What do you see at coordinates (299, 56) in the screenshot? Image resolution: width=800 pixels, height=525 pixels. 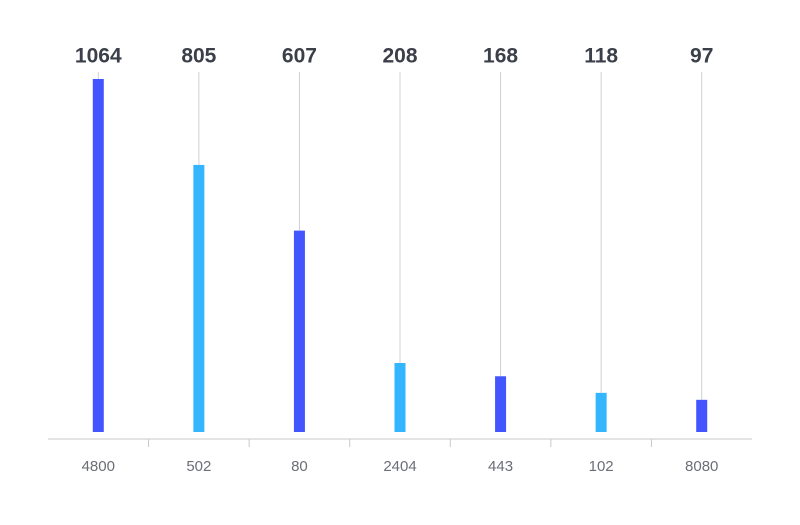 I see `value-label: 607` at bounding box center [299, 56].